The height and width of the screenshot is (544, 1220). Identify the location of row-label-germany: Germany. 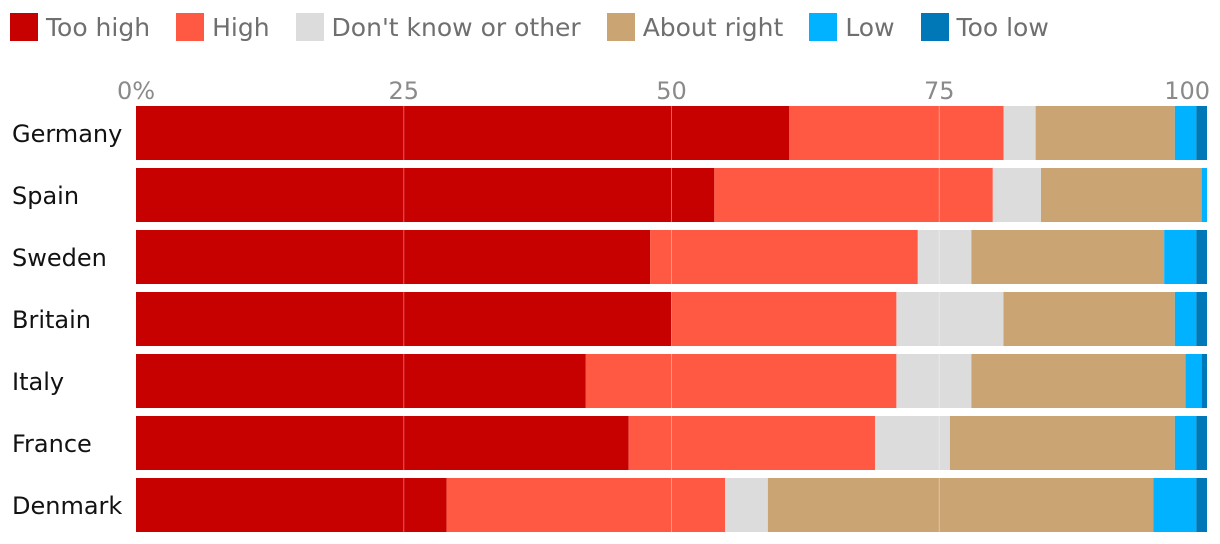
(67, 134).